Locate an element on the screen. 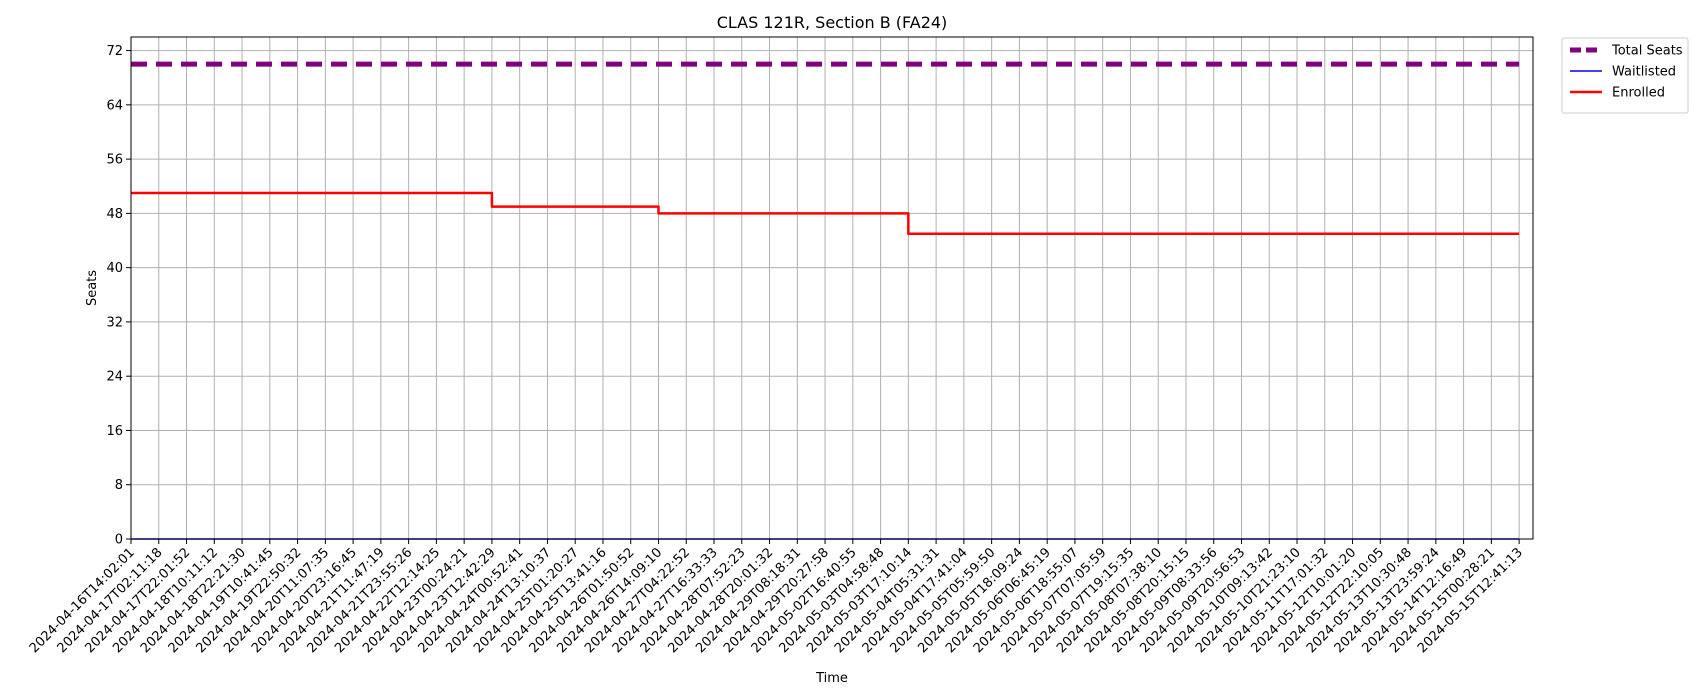  legend: Total Seats Waitlisted Enrolled is located at coordinates (1625, 75).